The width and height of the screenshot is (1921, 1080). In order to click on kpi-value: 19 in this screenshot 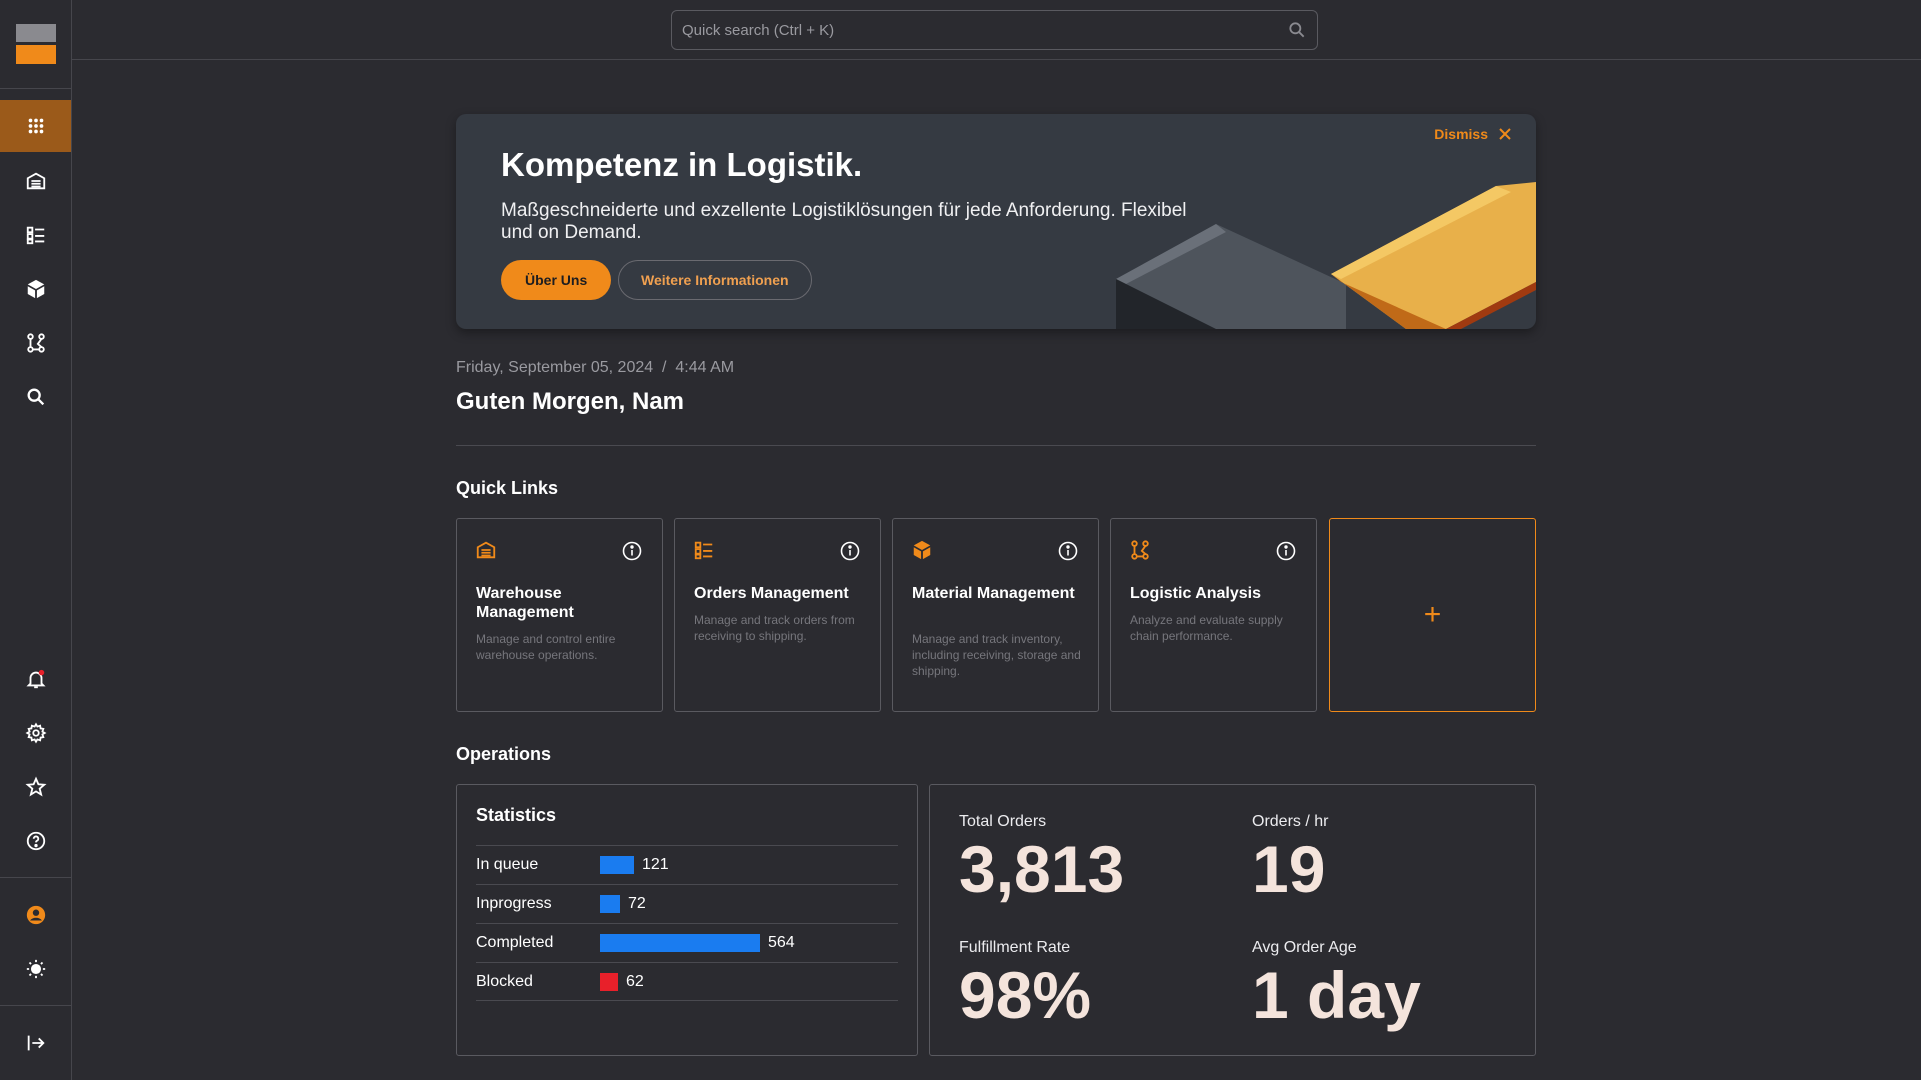, I will do `click(1289, 869)`.